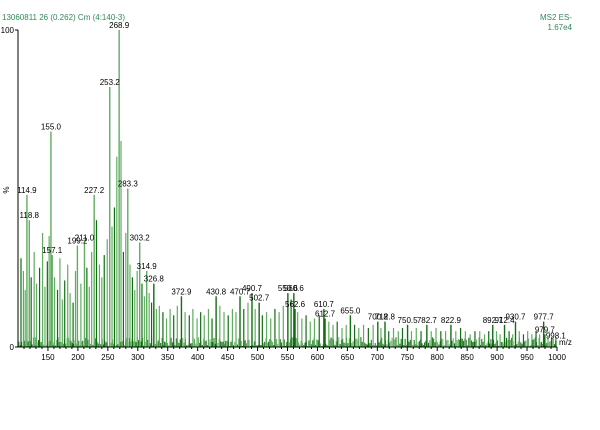 The width and height of the screenshot is (600, 430). Describe the element at coordinates (198, 357) in the screenshot. I see `x-tick-label: 400` at that location.